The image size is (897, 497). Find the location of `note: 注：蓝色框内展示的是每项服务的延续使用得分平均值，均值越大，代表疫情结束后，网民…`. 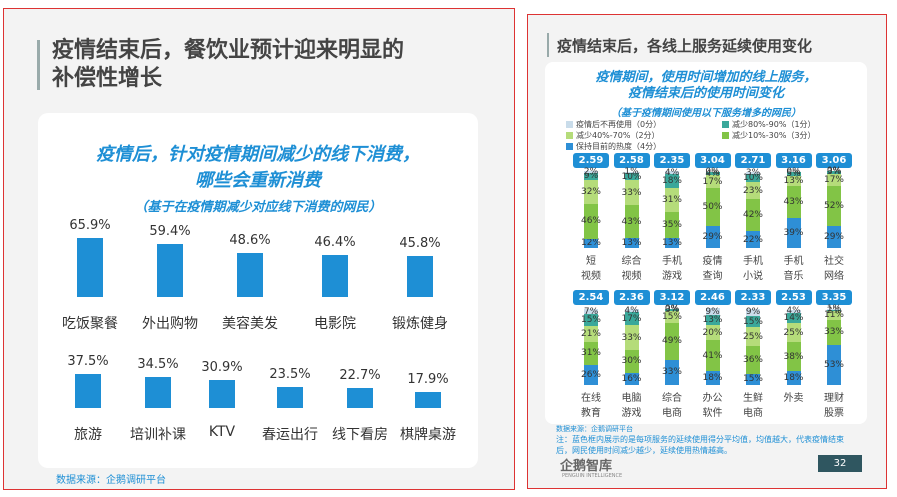

note: 注：蓝色框内展示的是每项服务的延续使用得分平均值，均值越大，代表疫情结束后，网民… is located at coordinates (700, 445).